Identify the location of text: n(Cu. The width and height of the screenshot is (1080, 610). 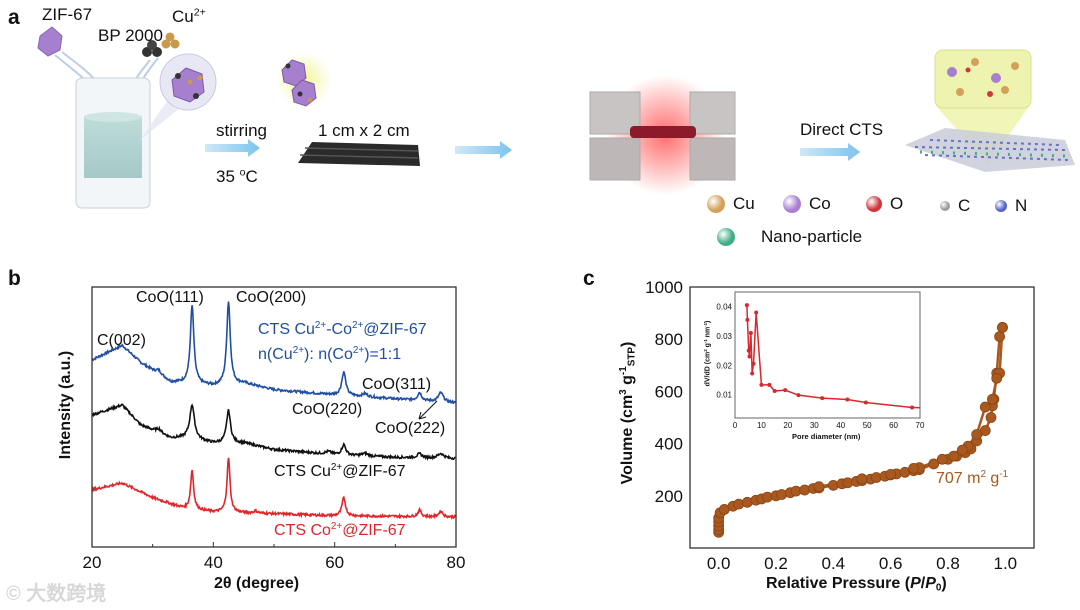
(275, 354).